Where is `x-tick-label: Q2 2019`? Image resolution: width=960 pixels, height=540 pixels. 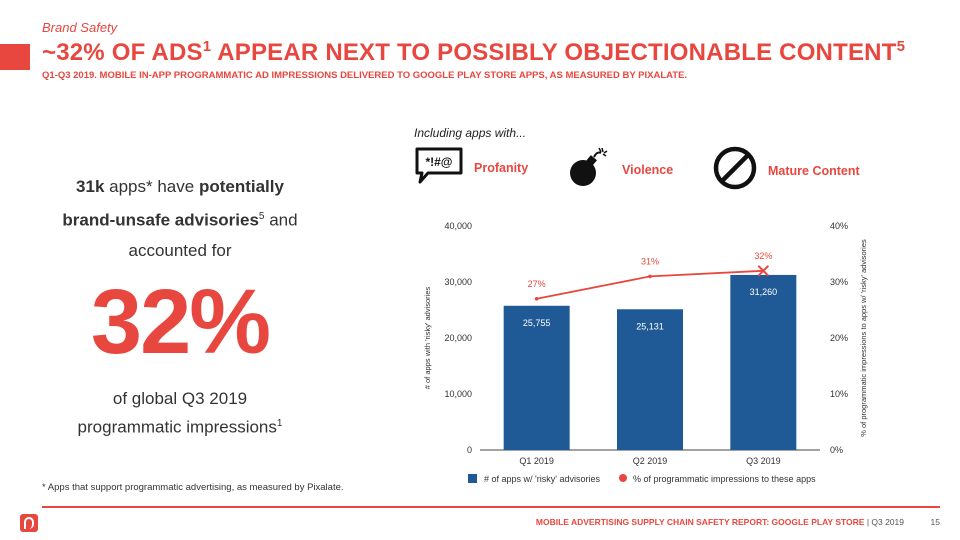
x-tick-label: Q2 2019 is located at coordinates (650, 461).